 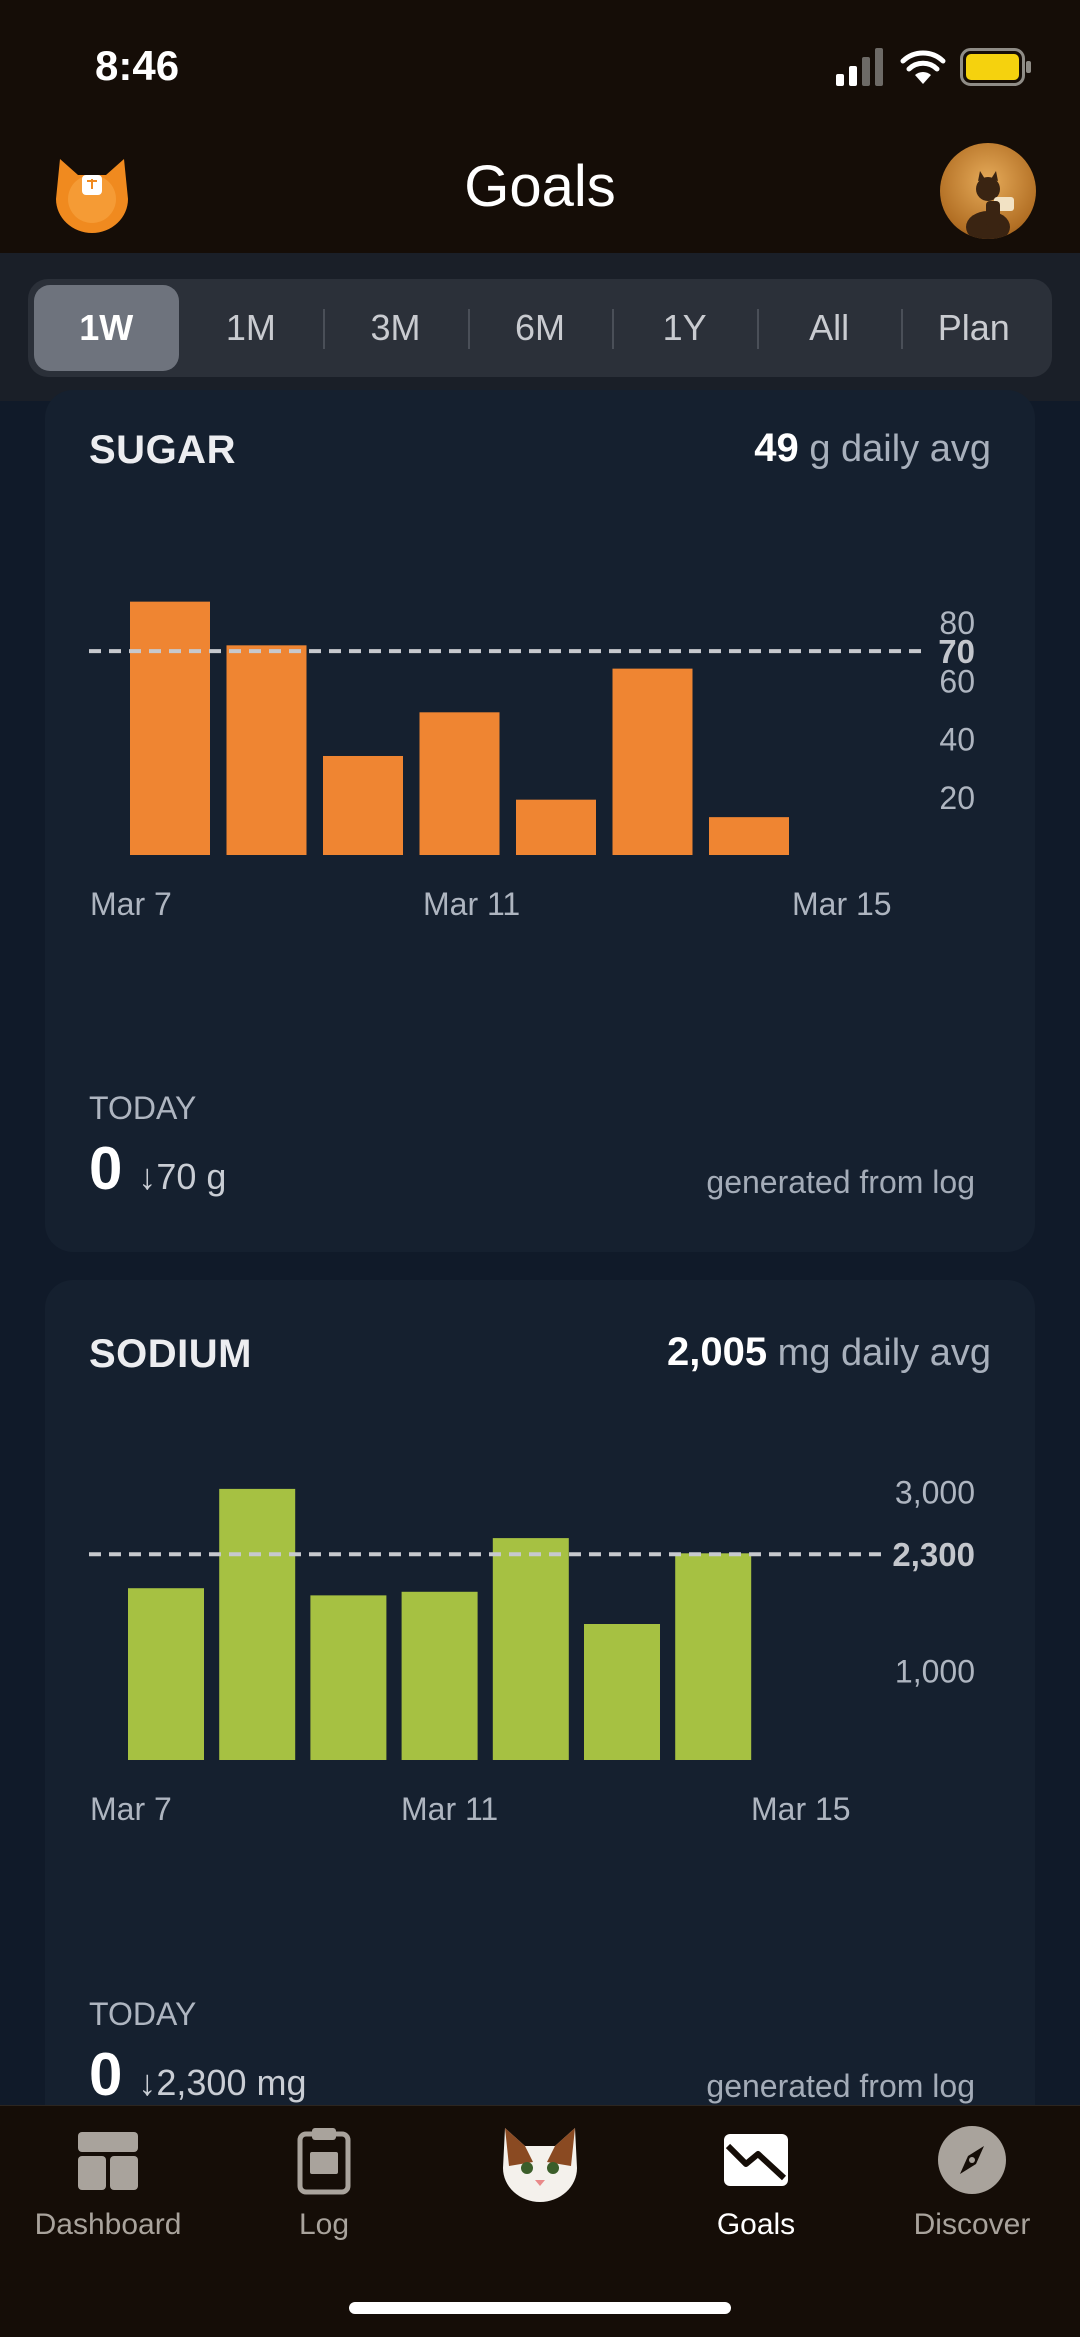 I want to click on sugar-bar-chart: 80 60 40 20 70 Mar 7 Mar 11 Mar 15, so click(x=532, y=761).